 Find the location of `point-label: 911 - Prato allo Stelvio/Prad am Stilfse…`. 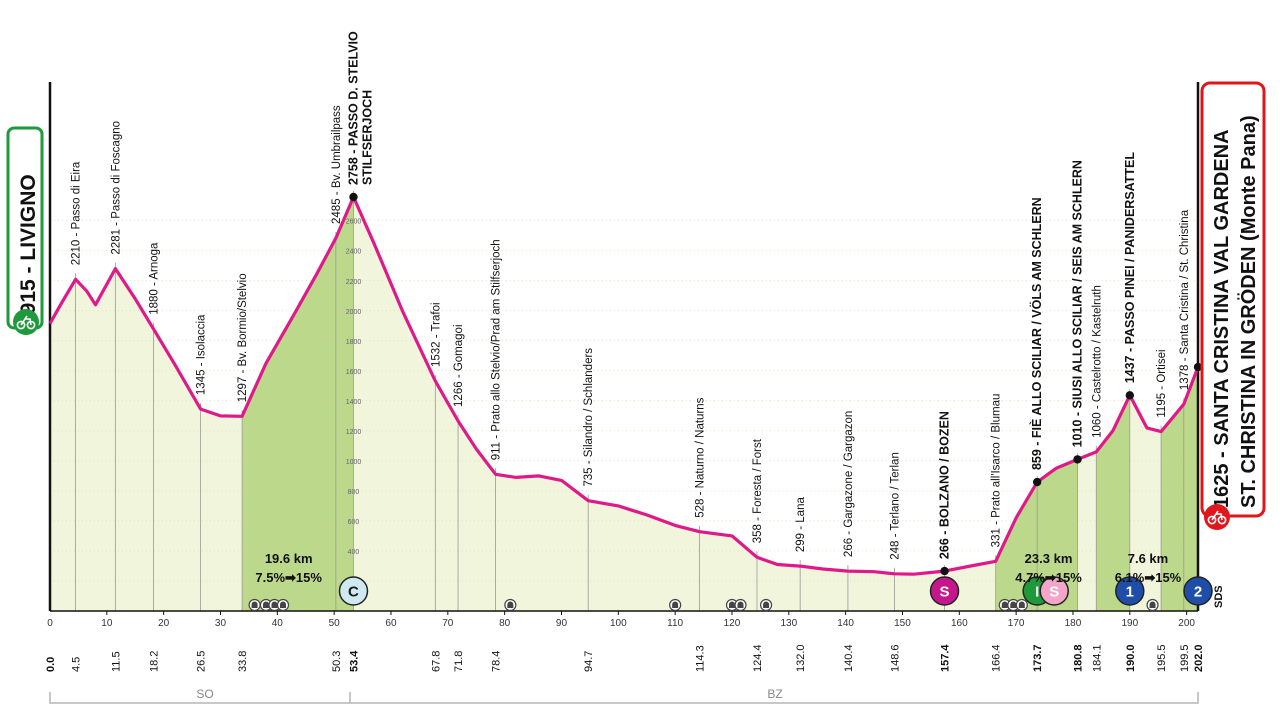

point-label: 911 - Prato allo Stelvio/Prad am Stilfse… is located at coordinates (497, 349).